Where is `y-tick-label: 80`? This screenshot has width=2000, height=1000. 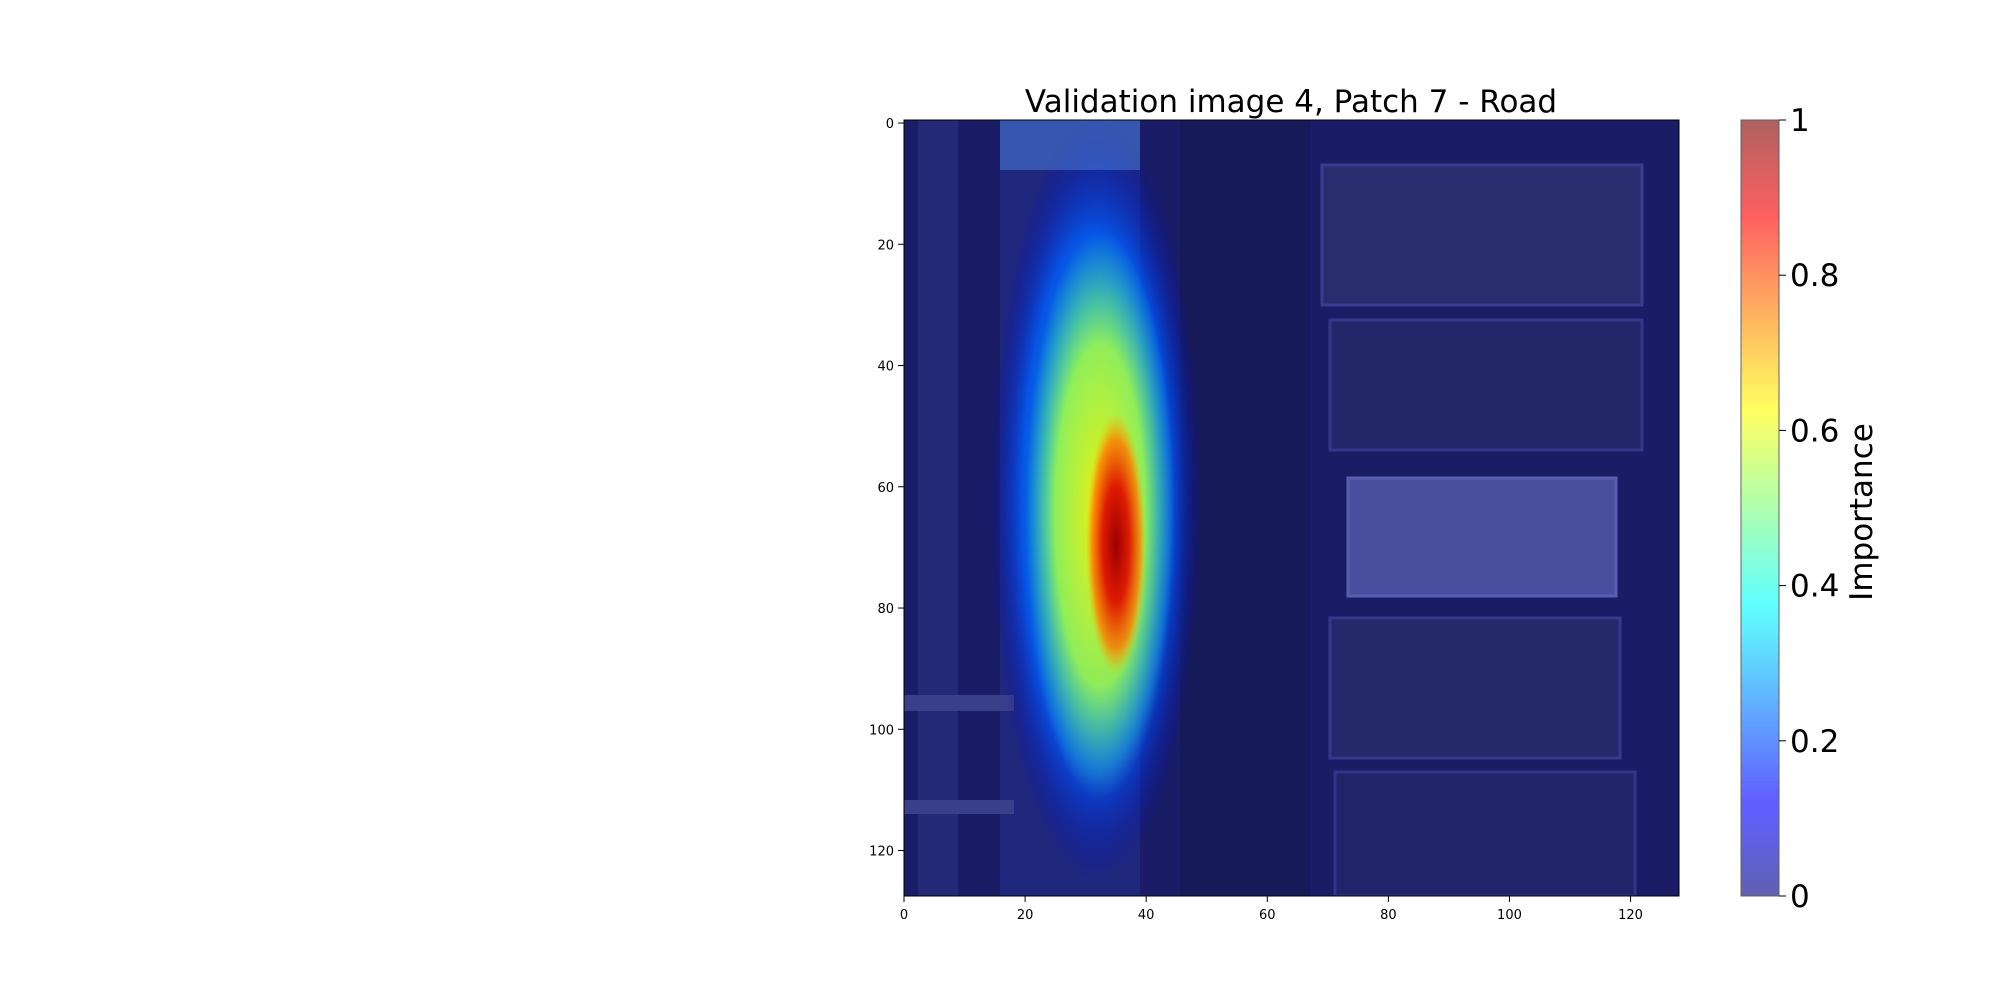
y-tick-label: 80 is located at coordinates (885, 609).